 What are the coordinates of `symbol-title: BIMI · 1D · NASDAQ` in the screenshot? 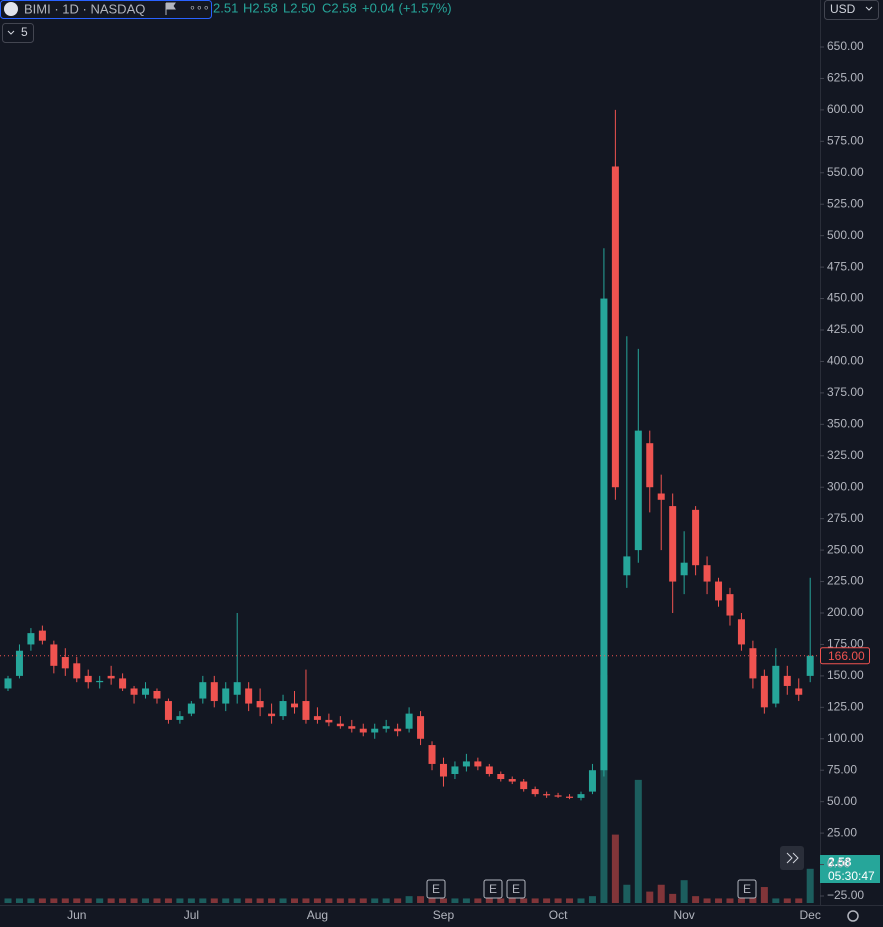 It's located at (84, 8).